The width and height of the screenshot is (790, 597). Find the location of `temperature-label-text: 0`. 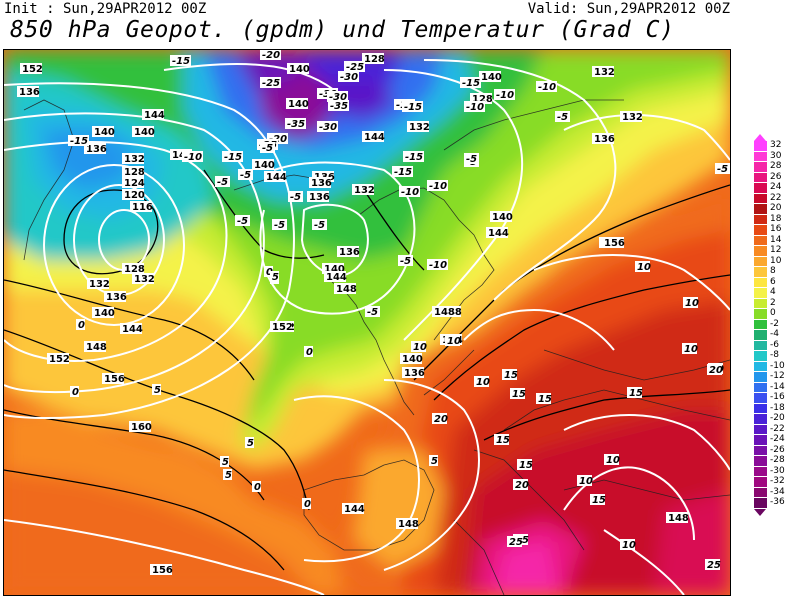

temperature-label-text: 0 is located at coordinates (81, 325).